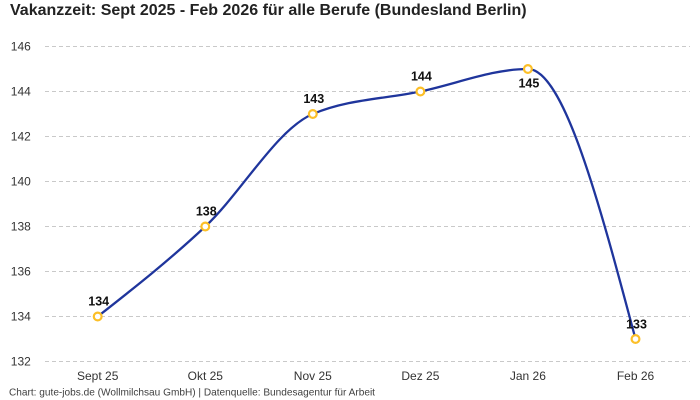 Image resolution: width=700 pixels, height=400 pixels. What do you see at coordinates (98, 376) in the screenshot?
I see `svg-text: Sept 25` at bounding box center [98, 376].